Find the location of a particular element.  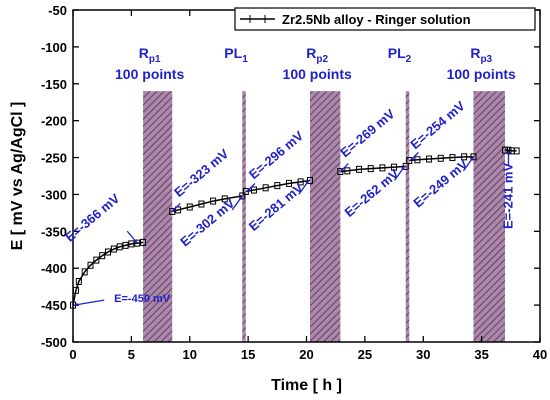

region-label: Rp2 is located at coordinates (317, 55).